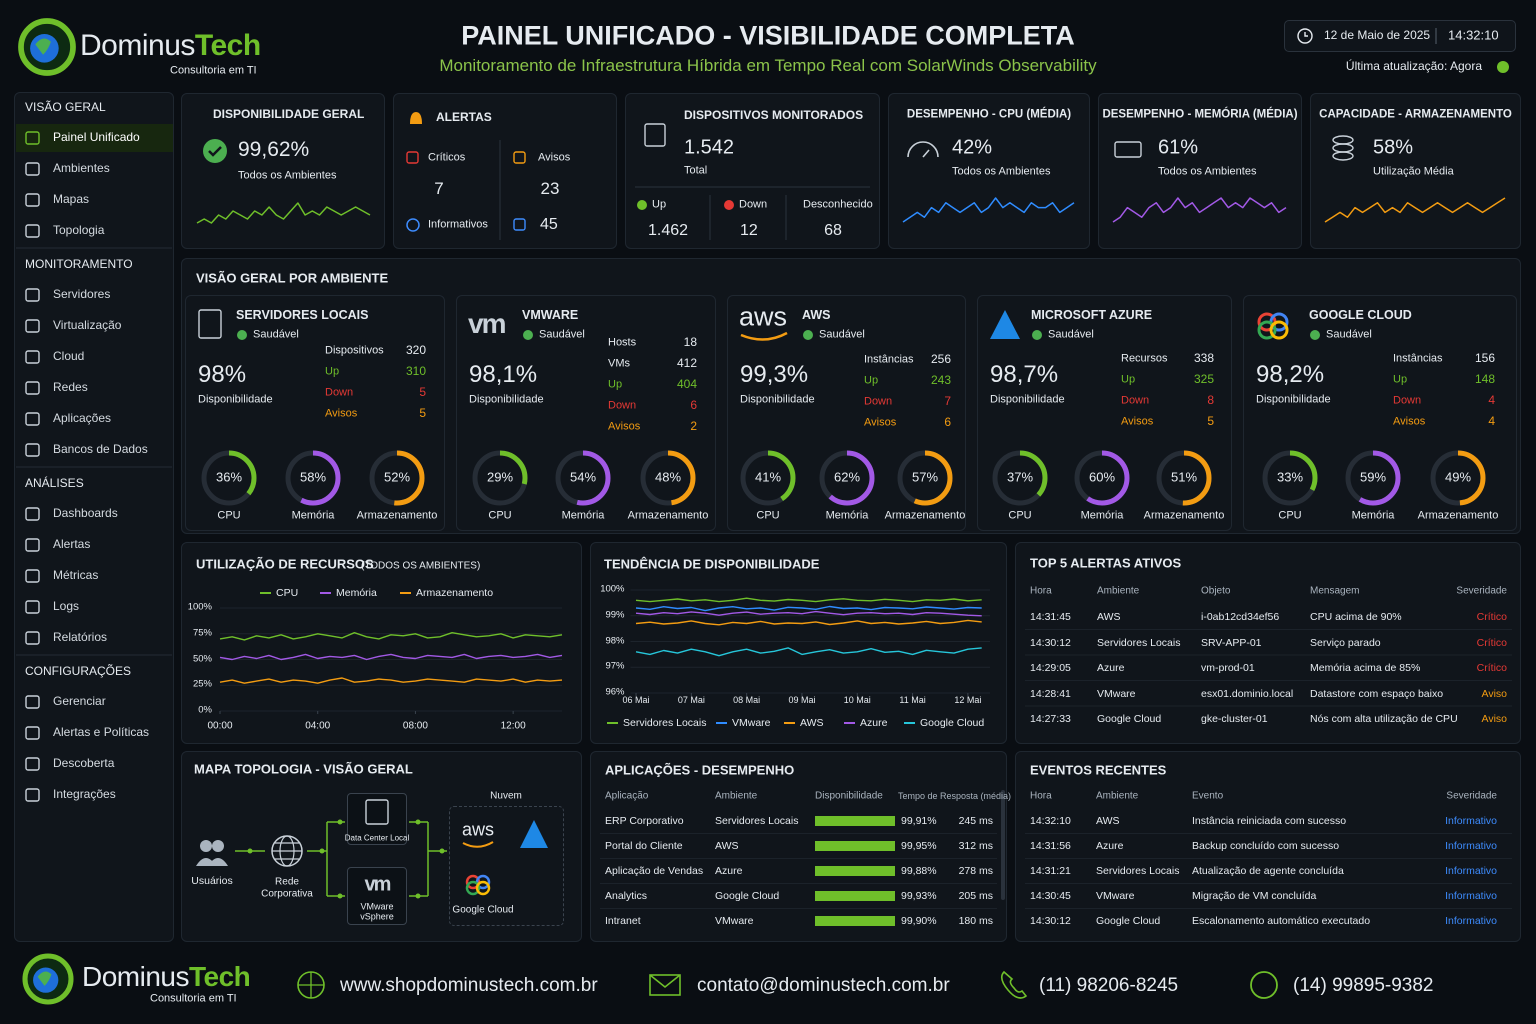 This screenshot has height=1024, width=1536. Describe the element at coordinates (71, 199) in the screenshot. I see `menu-item: Mapas` at that location.